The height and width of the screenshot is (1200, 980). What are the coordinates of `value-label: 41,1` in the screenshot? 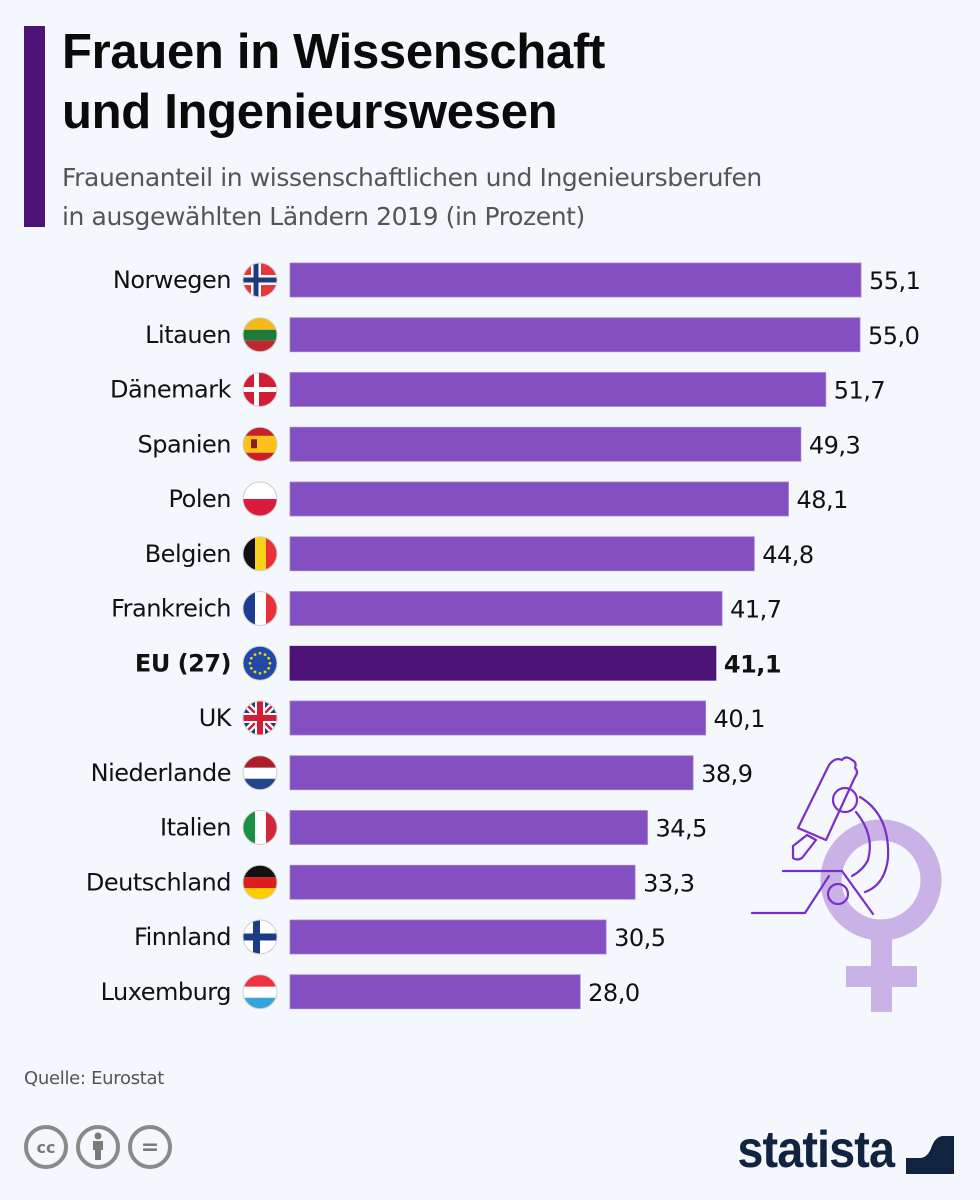 It's located at (752, 664).